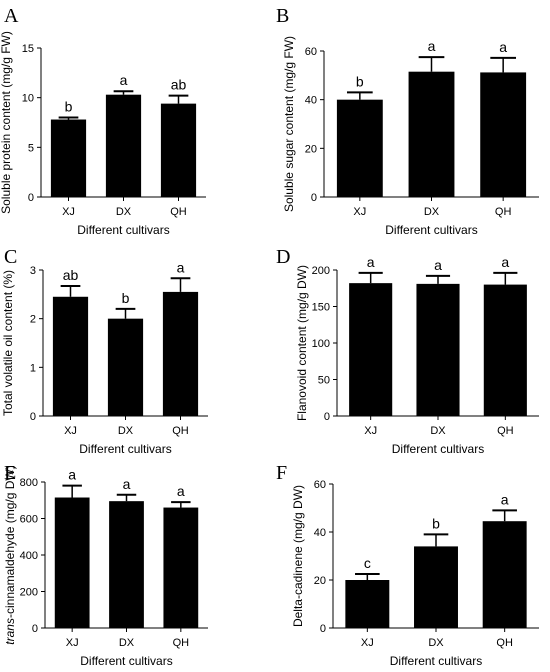  I want to click on y-tick-label: 50, so click(324, 381).